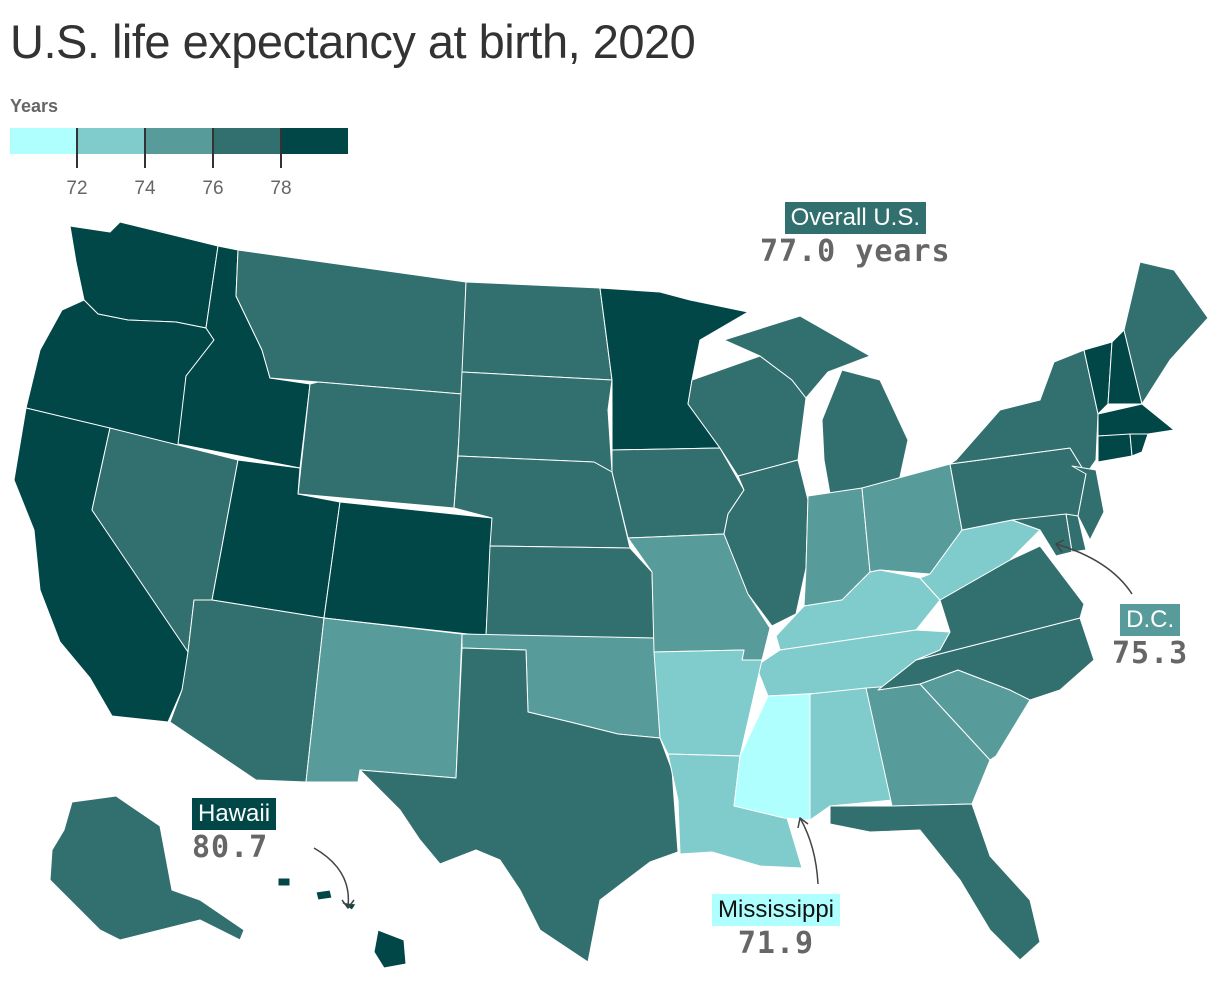 The width and height of the screenshot is (1220, 982). What do you see at coordinates (147, 868) in the screenshot?
I see `state-alaska` at bounding box center [147, 868].